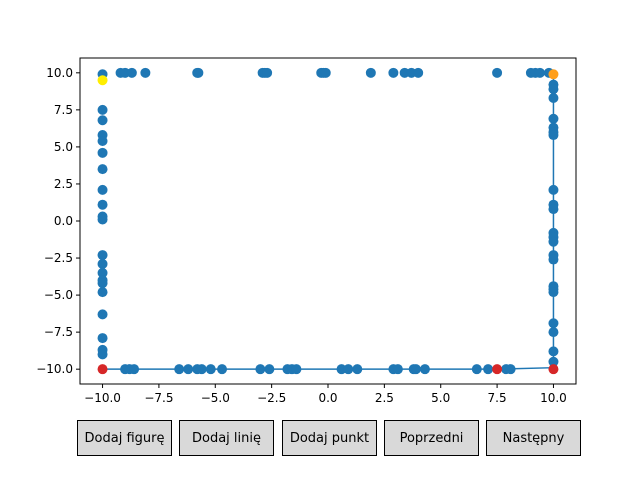  I want to click on add-figure-button: Dodaj figurę, so click(124, 438).